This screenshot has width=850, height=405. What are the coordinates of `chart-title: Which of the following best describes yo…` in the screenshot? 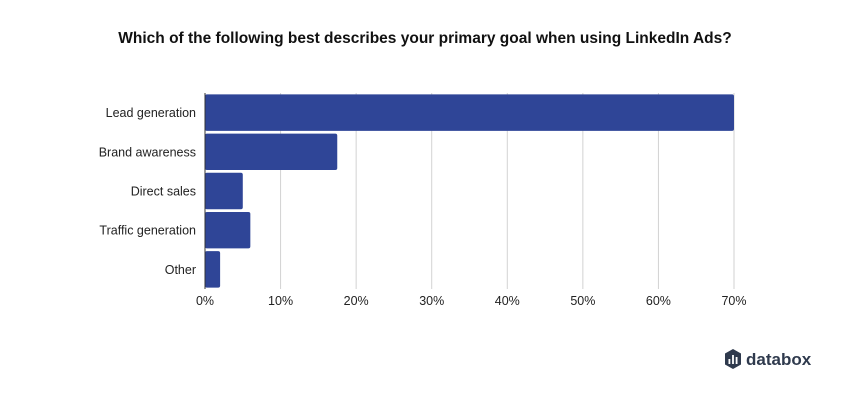 It's located at (424, 38).